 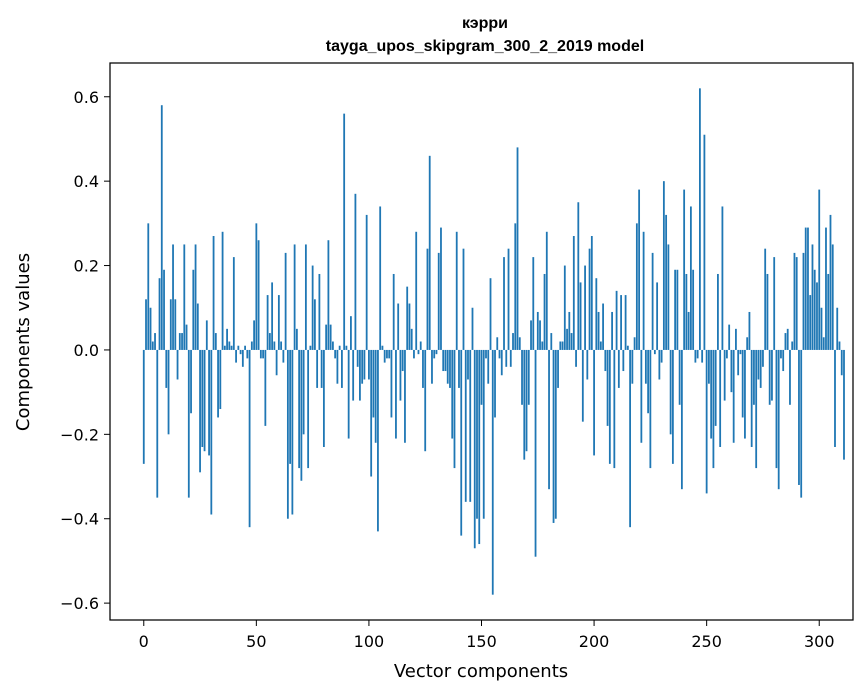 I want to click on y-axis-ticks: −0.6 −0.4 −0.2 0.0 0.2 0.4 0.6, so click(x=85, y=350).